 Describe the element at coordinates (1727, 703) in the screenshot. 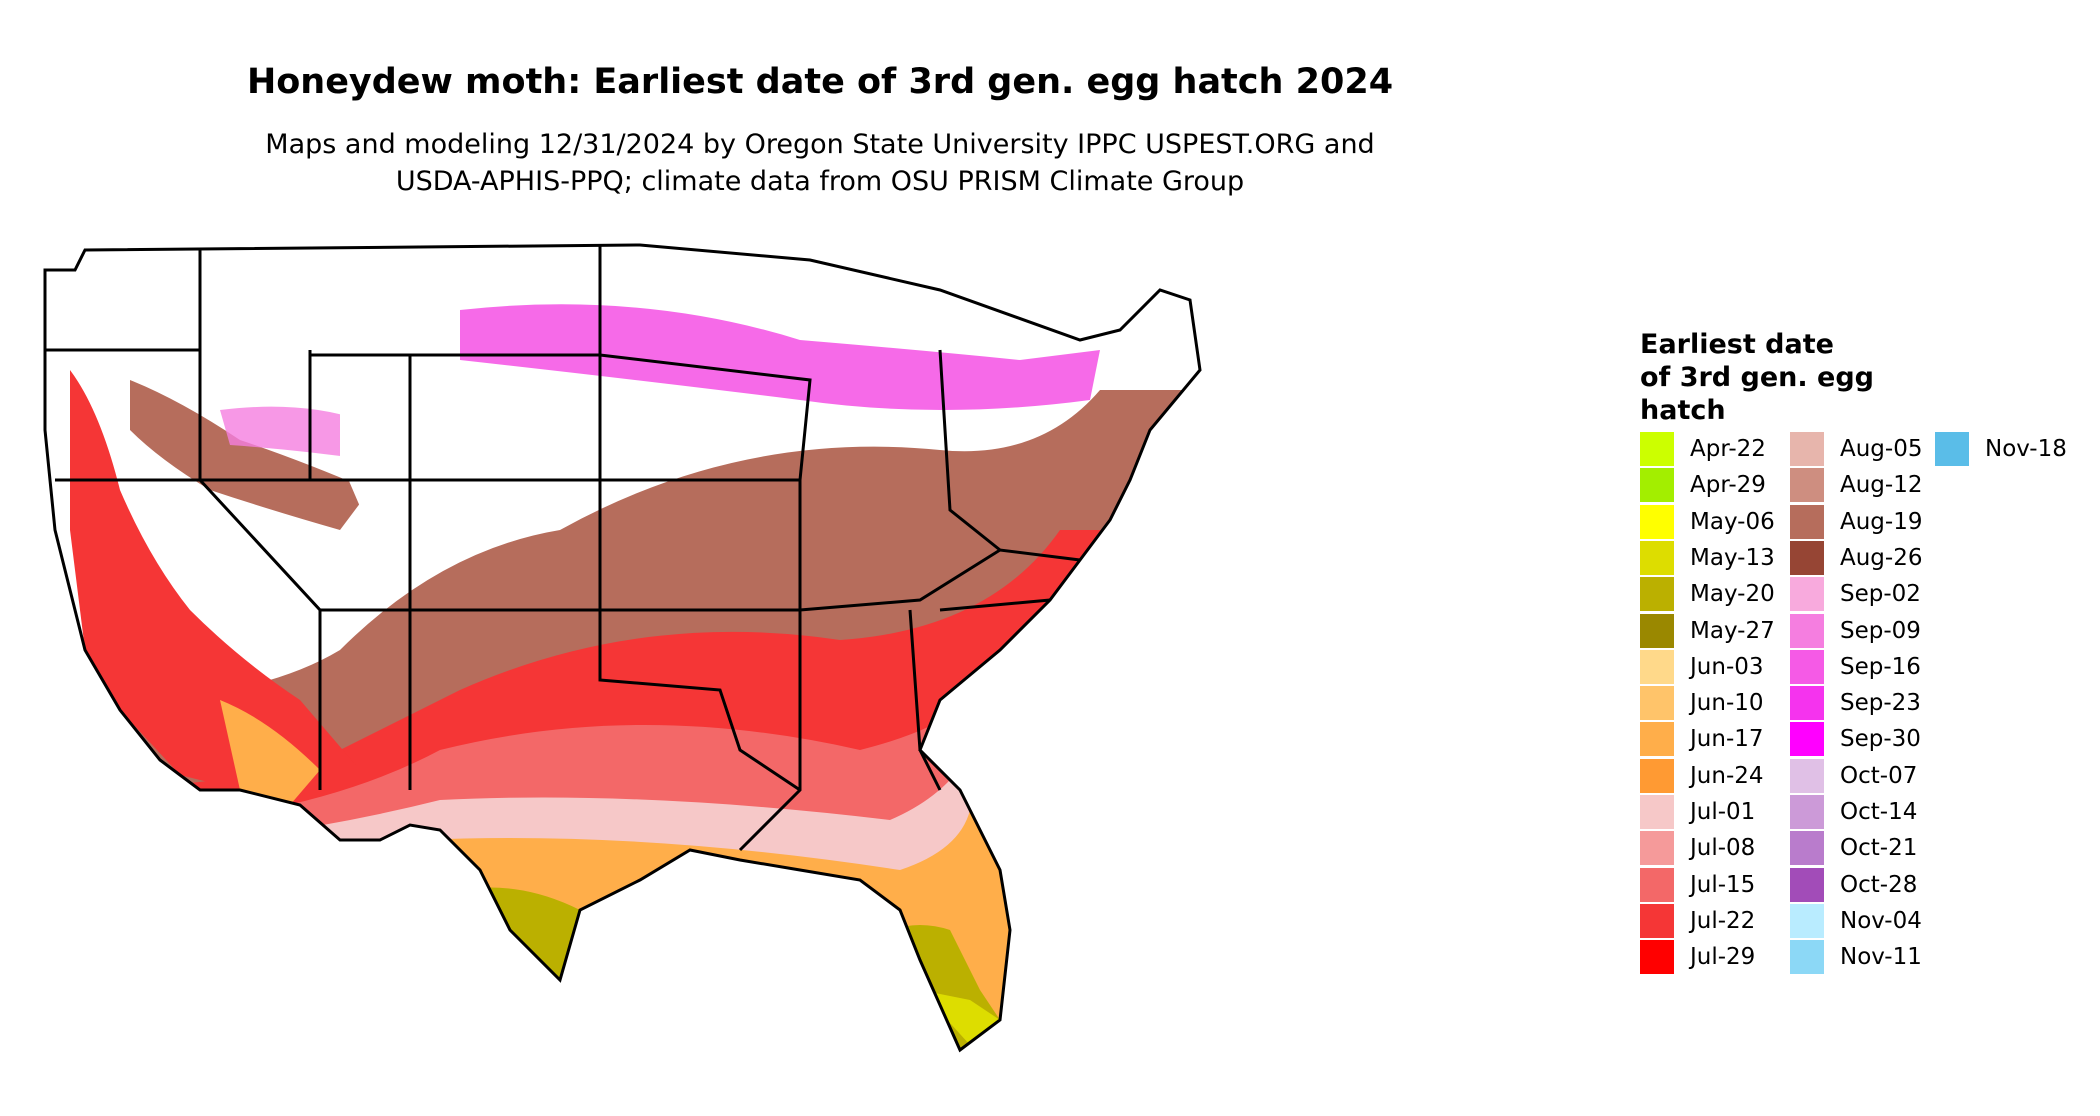

I see `legend-label: Jun-10` at that location.